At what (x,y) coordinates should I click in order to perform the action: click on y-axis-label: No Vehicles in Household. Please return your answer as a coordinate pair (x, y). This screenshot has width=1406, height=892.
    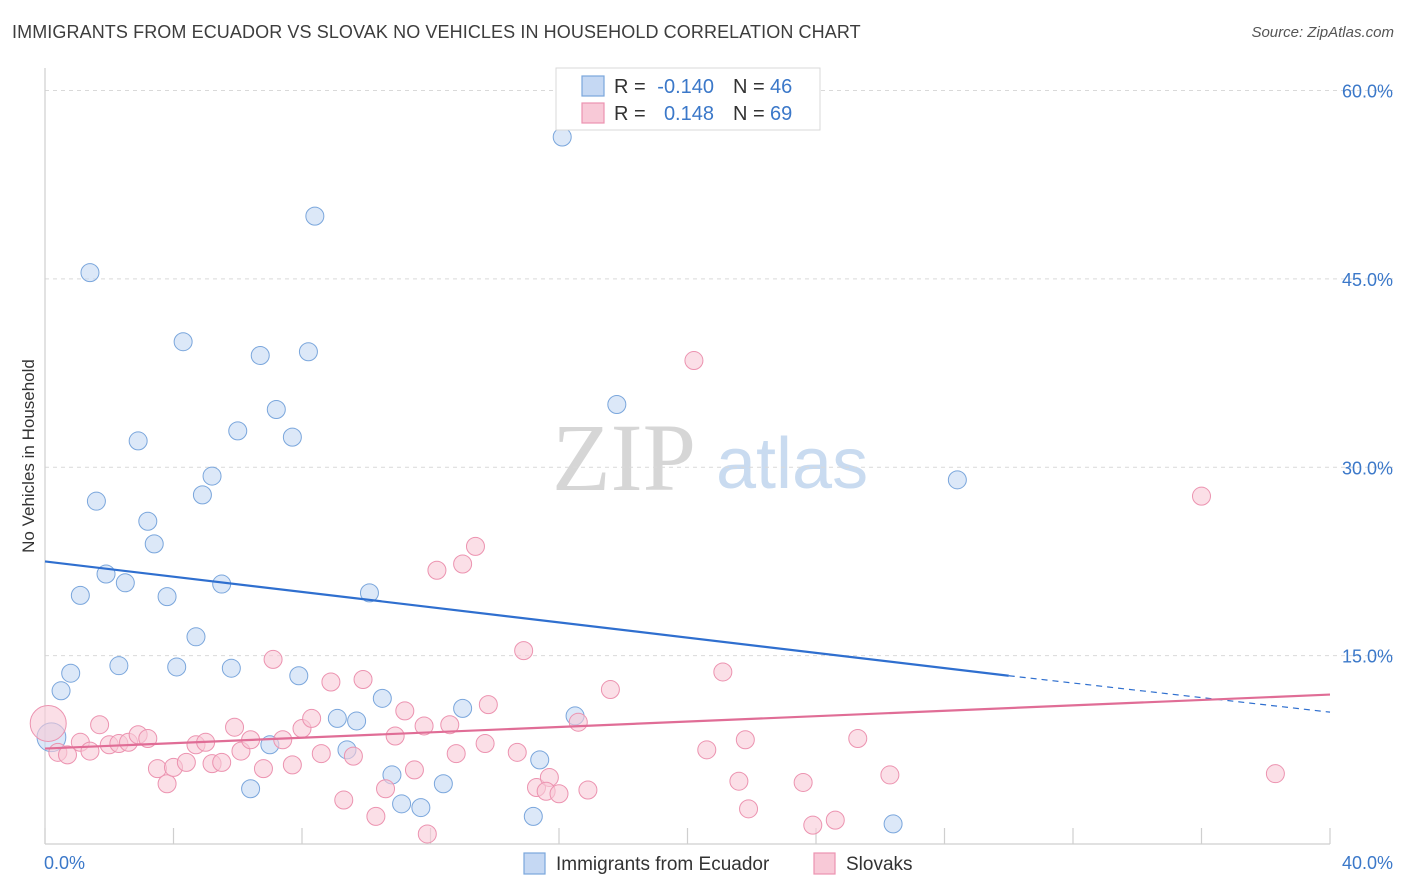
    Looking at the image, I should click on (28, 456).